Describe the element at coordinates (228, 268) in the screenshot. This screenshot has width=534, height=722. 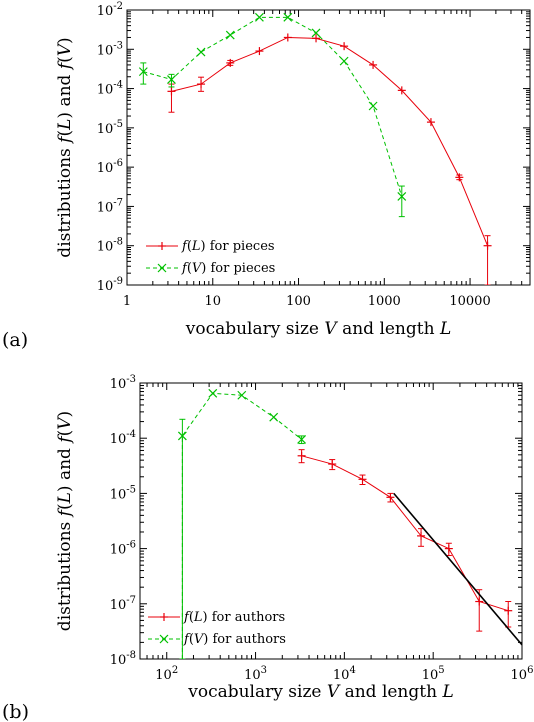
I see `legend-entry: f(V) for pieces` at that location.